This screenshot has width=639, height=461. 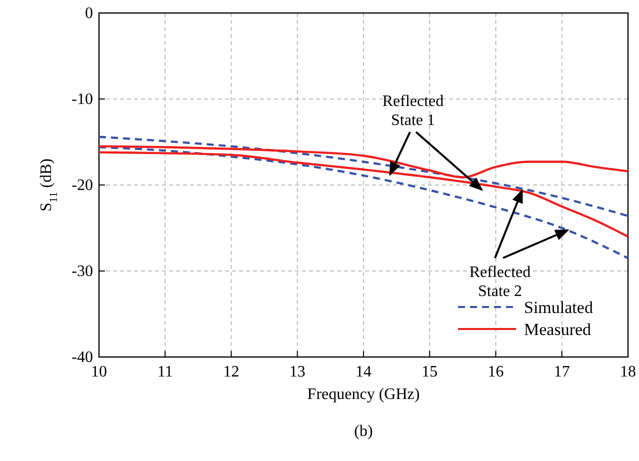 What do you see at coordinates (99, 371) in the screenshot?
I see `x-tick-label: 10` at bounding box center [99, 371].